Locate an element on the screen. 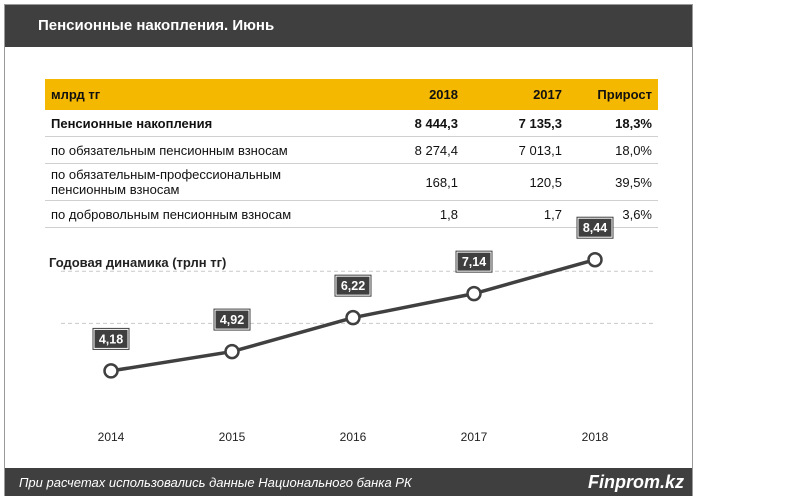  cell-growth: 18,0% is located at coordinates (613, 150).